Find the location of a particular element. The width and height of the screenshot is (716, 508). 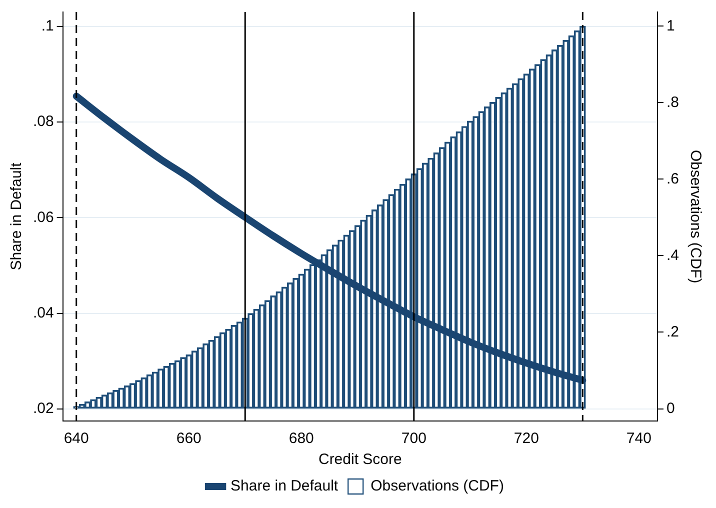

x-tick-label: 720 is located at coordinates (526, 439).